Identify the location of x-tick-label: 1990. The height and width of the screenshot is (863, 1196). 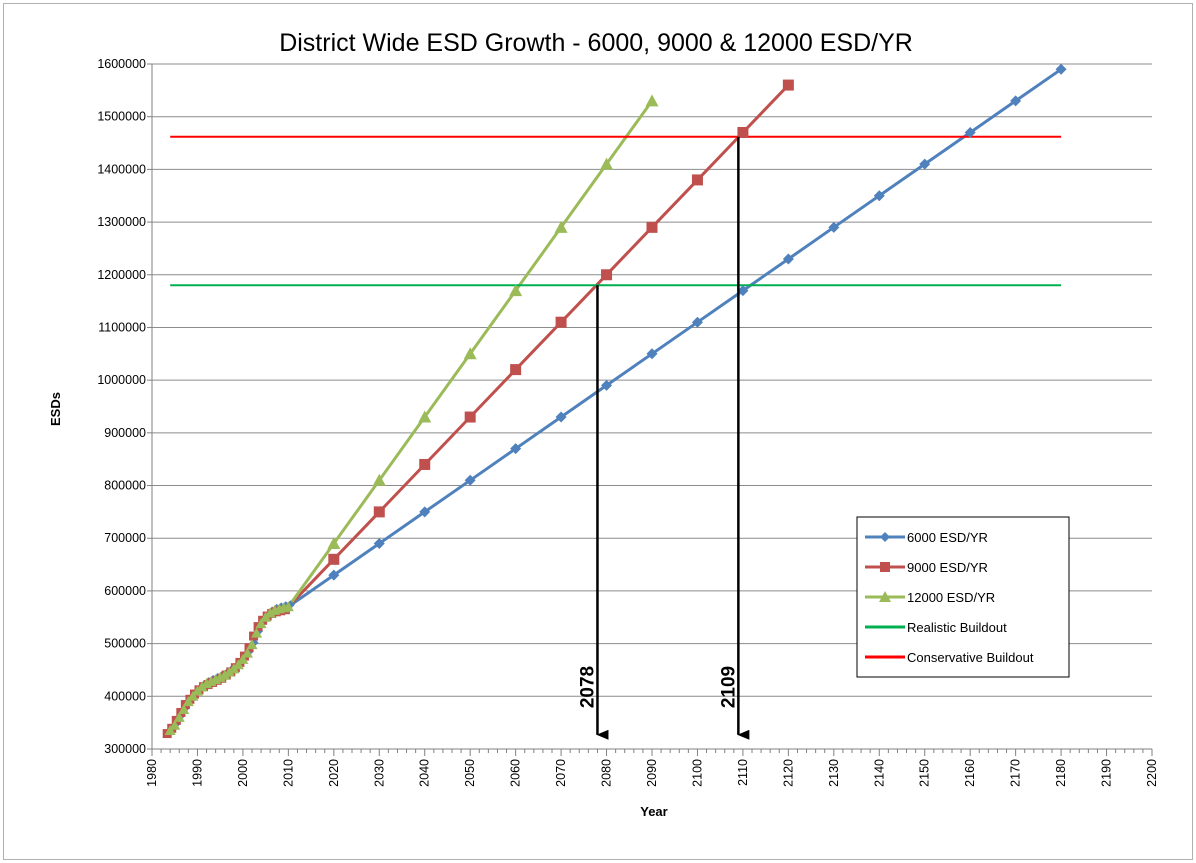
(197, 773).